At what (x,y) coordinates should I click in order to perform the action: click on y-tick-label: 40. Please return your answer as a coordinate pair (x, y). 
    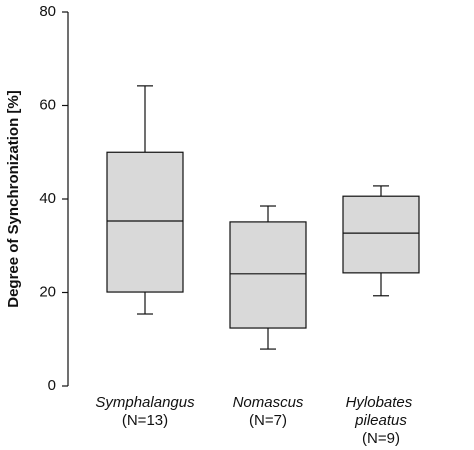
    Looking at the image, I should click on (47, 198).